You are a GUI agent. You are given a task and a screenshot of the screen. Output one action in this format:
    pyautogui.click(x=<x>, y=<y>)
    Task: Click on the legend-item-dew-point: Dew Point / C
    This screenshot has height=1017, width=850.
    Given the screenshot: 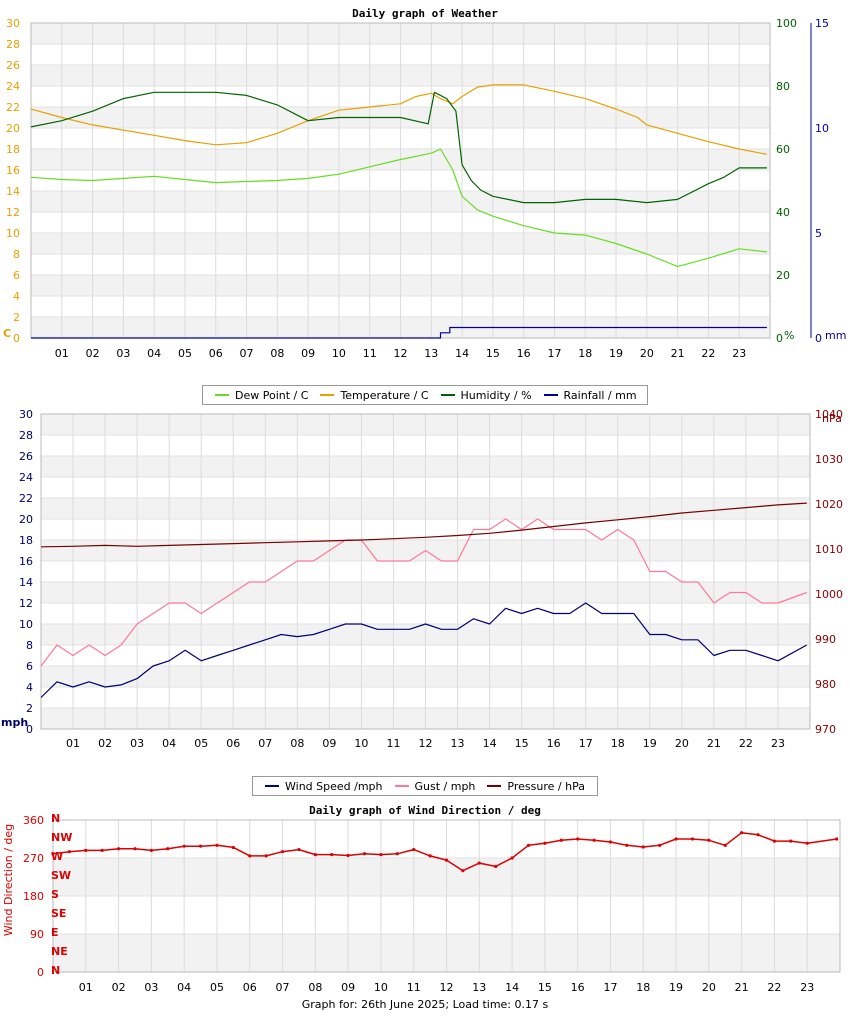 What is the action you would take?
    pyautogui.click(x=261, y=395)
    